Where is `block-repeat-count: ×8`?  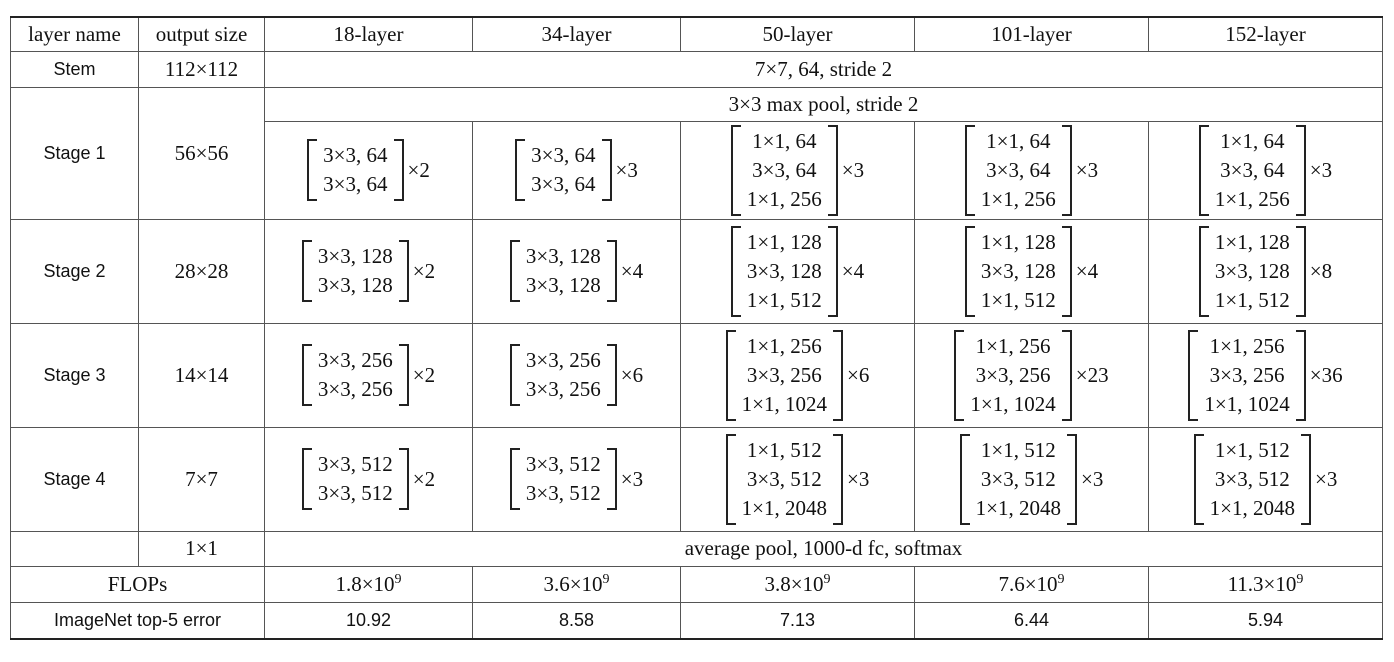
block-repeat-count: ×8 is located at coordinates (1321, 270).